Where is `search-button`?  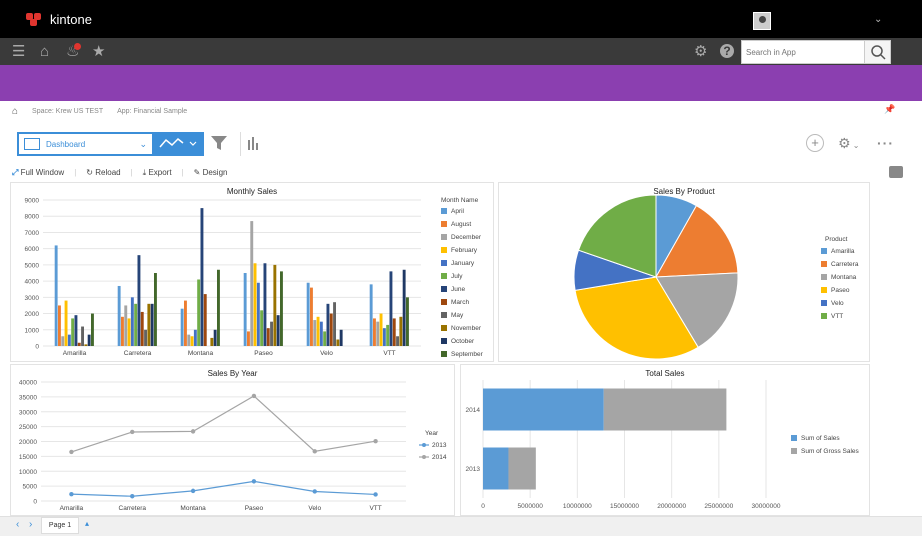 search-button is located at coordinates (877, 52).